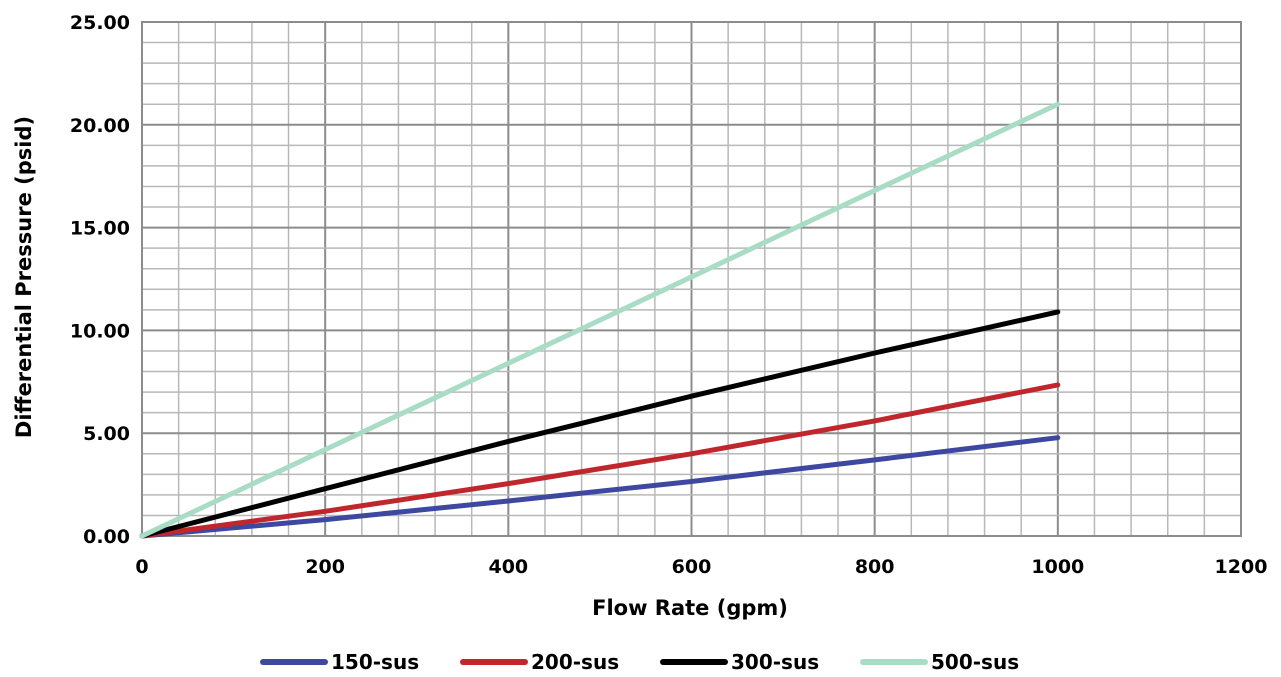  I want to click on x-tick-label: 200, so click(325, 567).